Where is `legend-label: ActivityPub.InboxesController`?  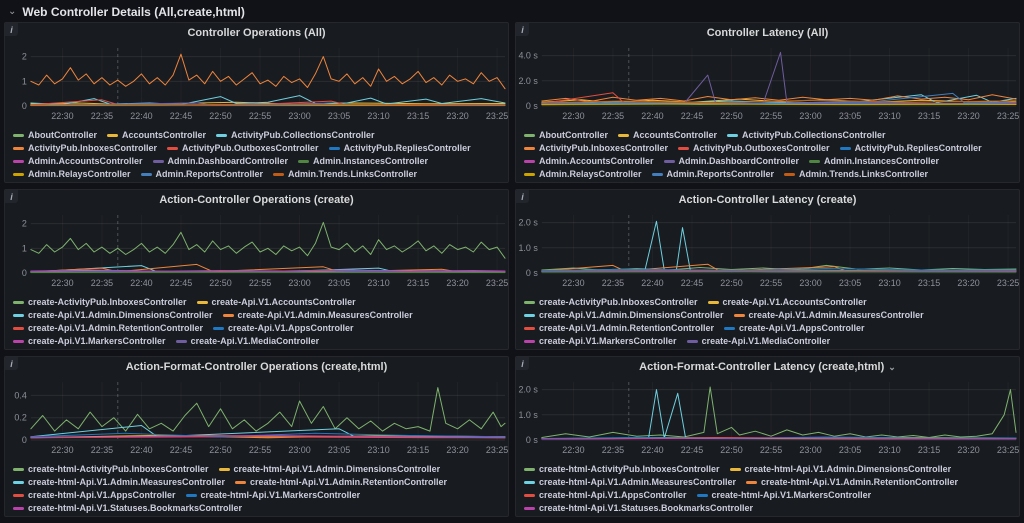 legend-label: ActivityPub.InboxesController is located at coordinates (604, 148).